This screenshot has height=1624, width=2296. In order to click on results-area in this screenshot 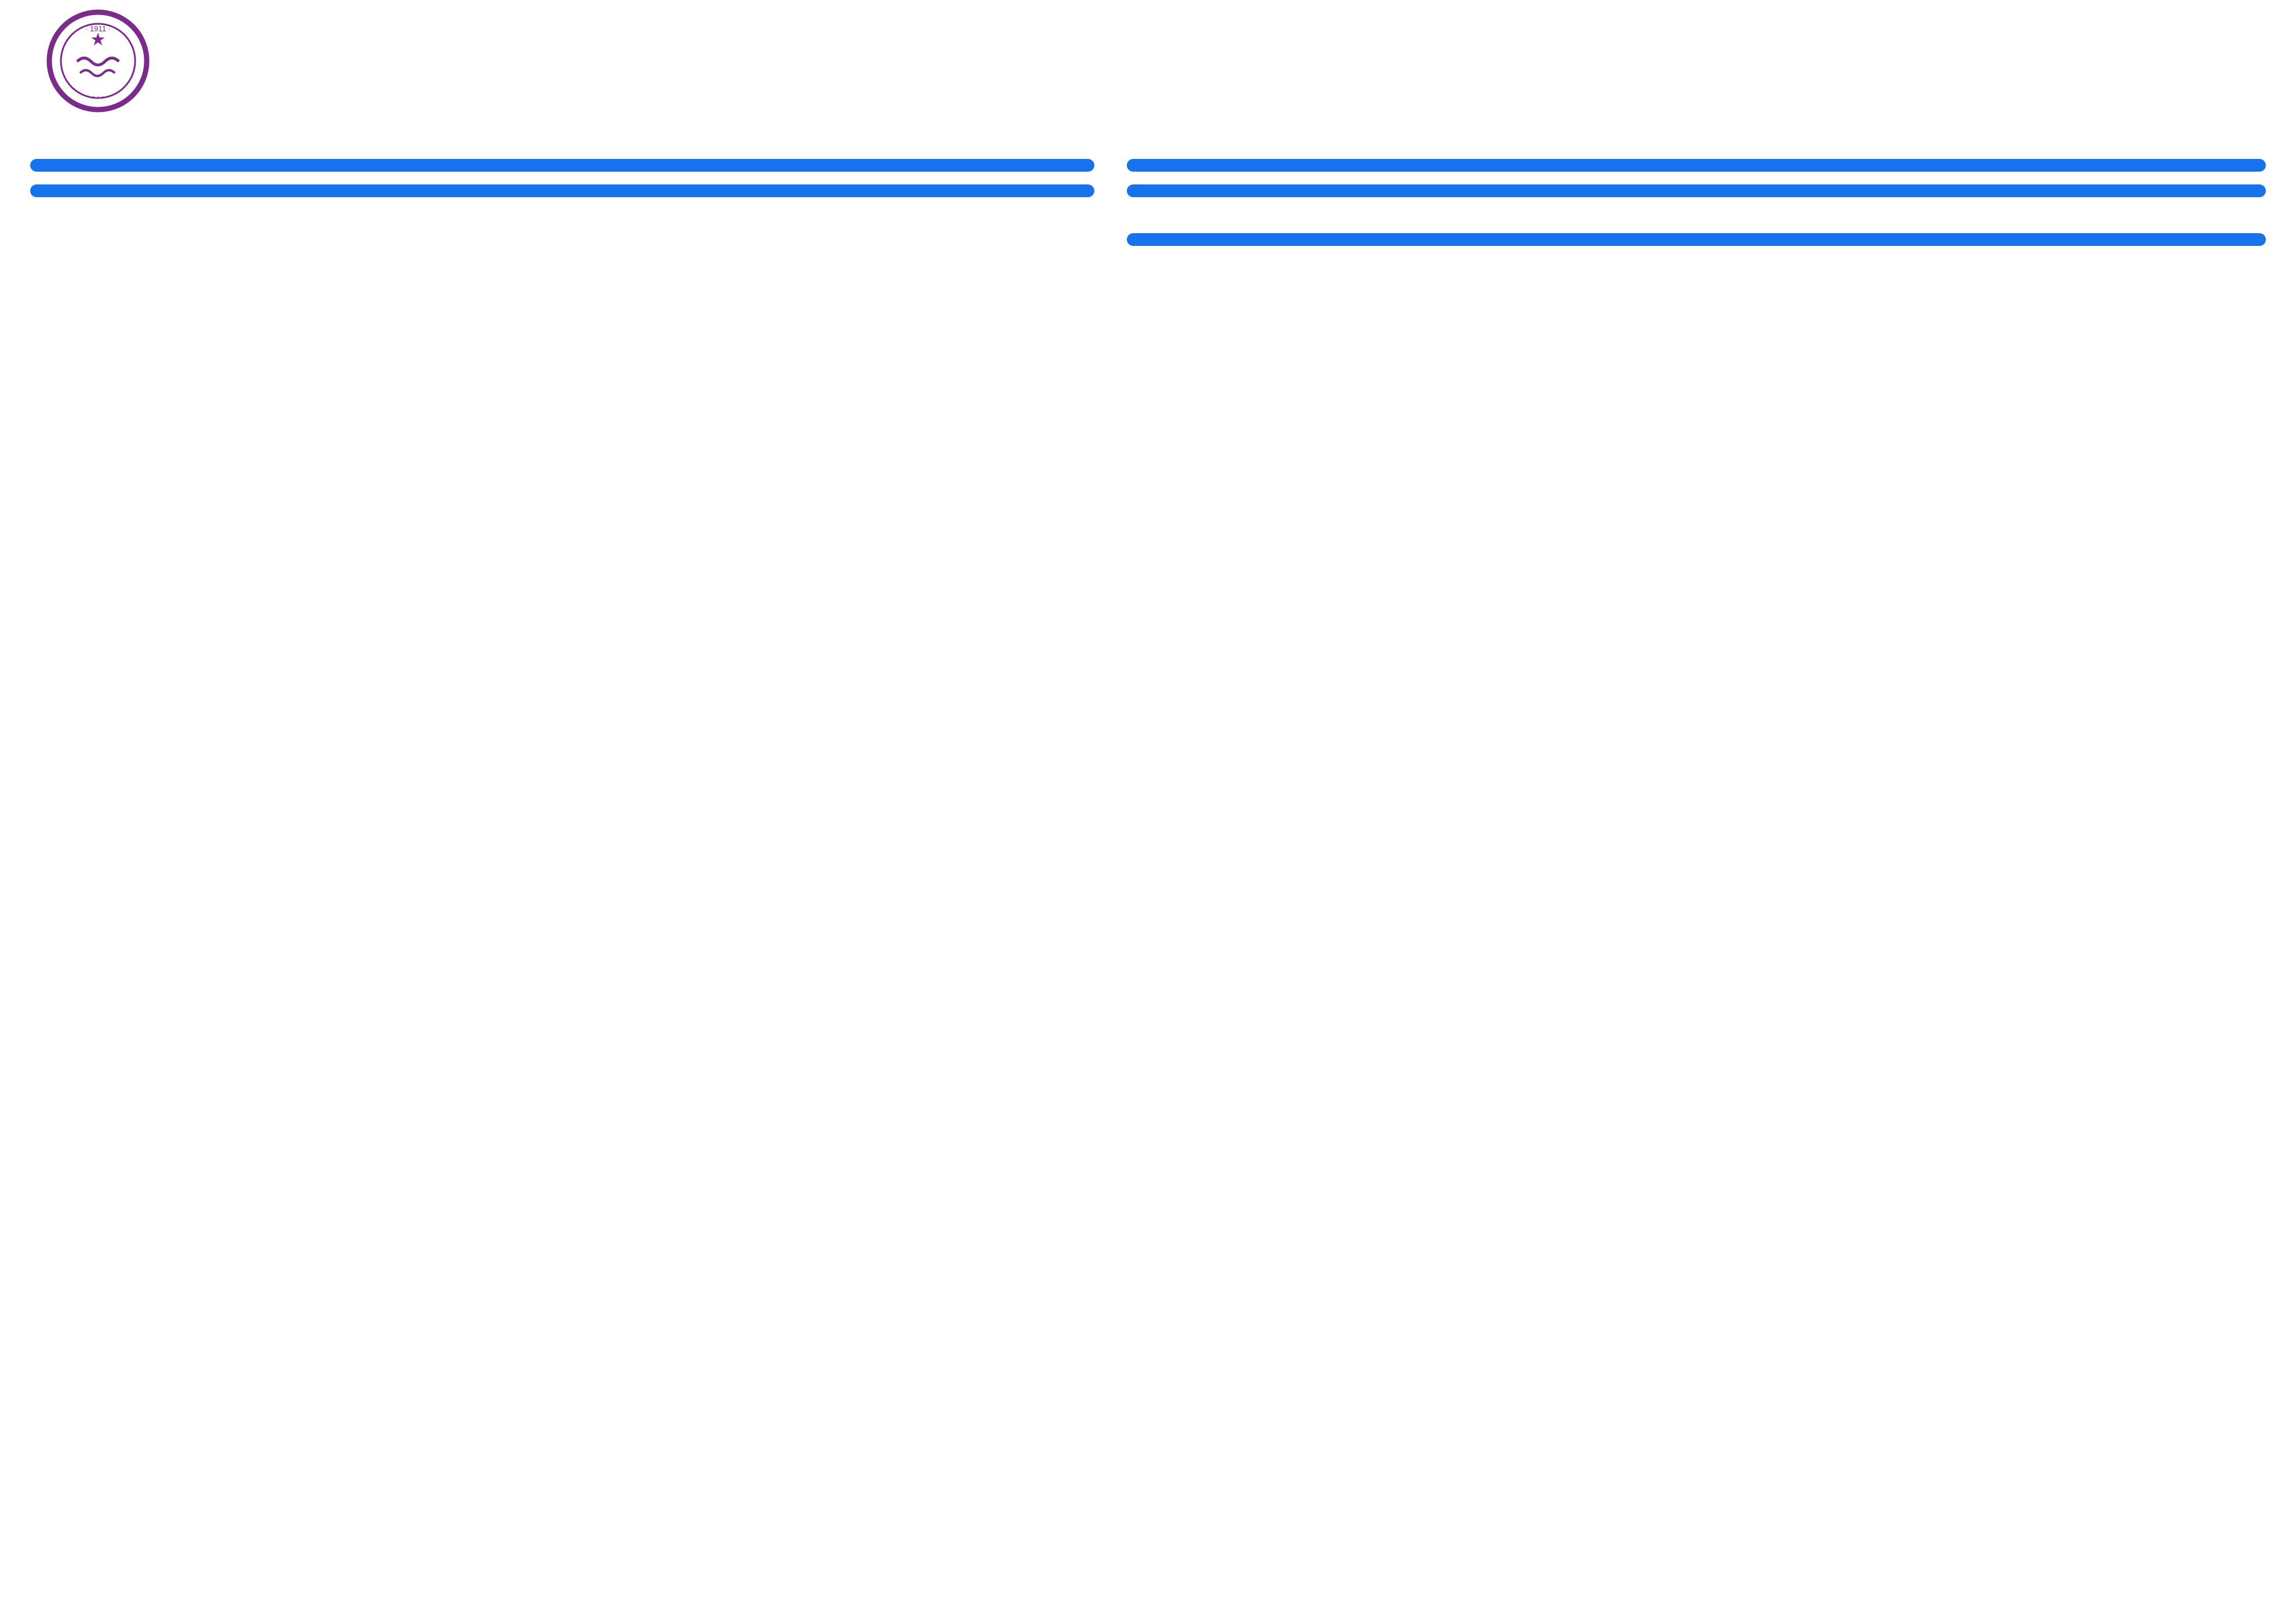, I will do `click(1696, 265)`.